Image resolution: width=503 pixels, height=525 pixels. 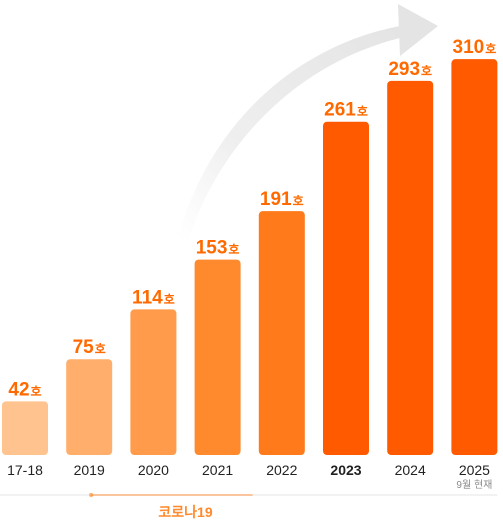 What do you see at coordinates (410, 267) in the screenshot?
I see `bar-2024` at bounding box center [410, 267].